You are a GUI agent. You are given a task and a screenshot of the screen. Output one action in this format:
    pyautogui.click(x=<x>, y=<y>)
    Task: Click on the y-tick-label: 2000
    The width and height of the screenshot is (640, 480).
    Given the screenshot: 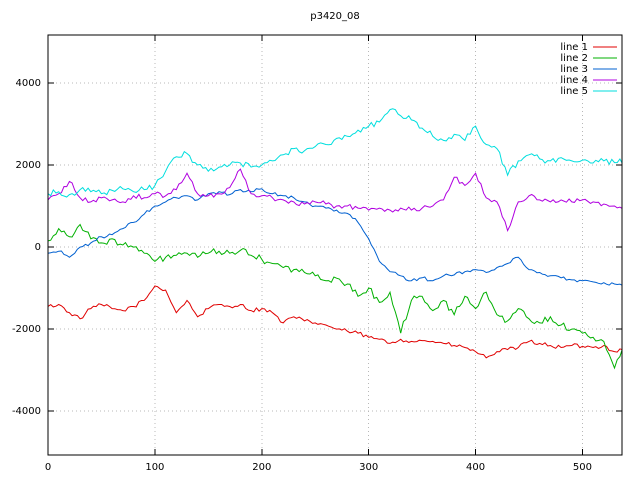 What is the action you would take?
    pyautogui.click(x=28, y=165)
    